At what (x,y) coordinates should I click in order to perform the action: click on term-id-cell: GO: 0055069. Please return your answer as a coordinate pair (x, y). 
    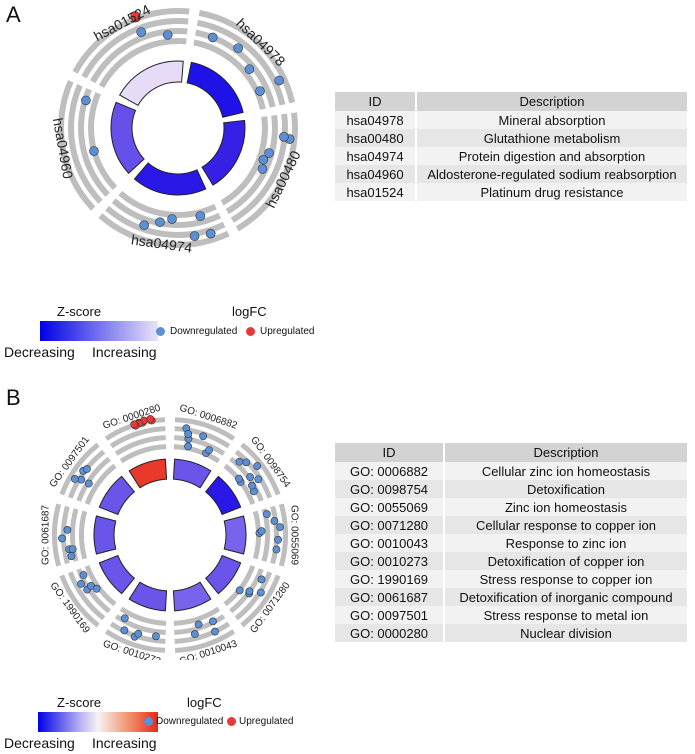
    Looking at the image, I should click on (390, 507).